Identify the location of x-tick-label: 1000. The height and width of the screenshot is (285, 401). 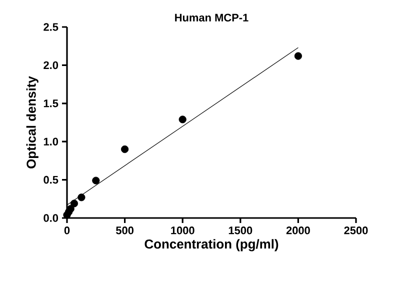
(182, 230).